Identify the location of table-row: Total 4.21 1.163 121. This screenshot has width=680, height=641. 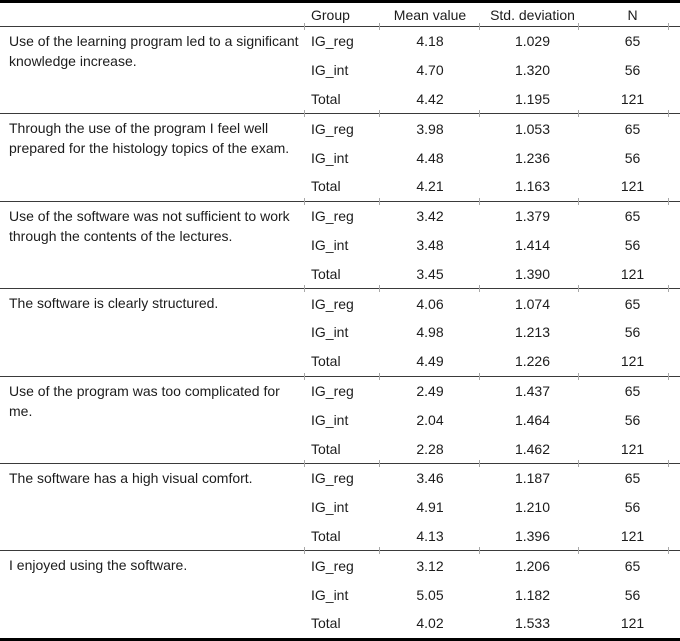
(492, 186).